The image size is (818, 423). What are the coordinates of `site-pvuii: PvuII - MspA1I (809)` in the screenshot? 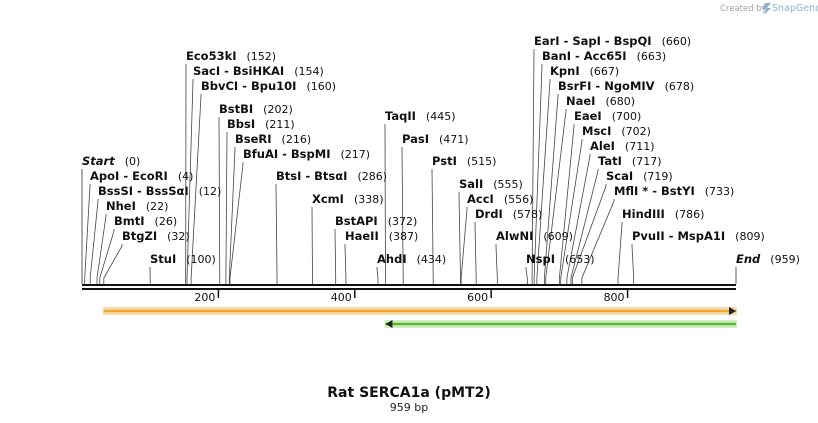 It's located at (698, 236).